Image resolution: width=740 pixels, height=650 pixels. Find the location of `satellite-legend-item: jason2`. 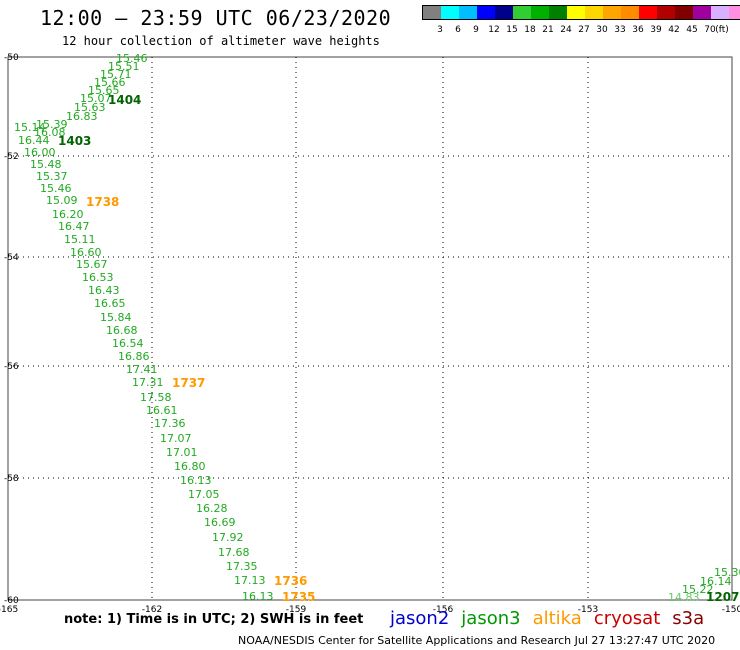

satellite-legend-item: jason2 is located at coordinates (420, 618).